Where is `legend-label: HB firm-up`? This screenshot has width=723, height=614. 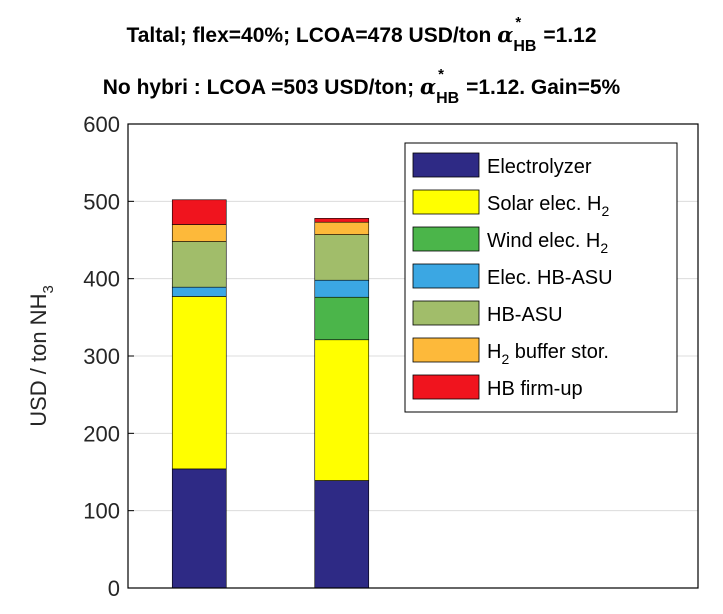
legend-label: HB firm-up is located at coordinates (535, 389).